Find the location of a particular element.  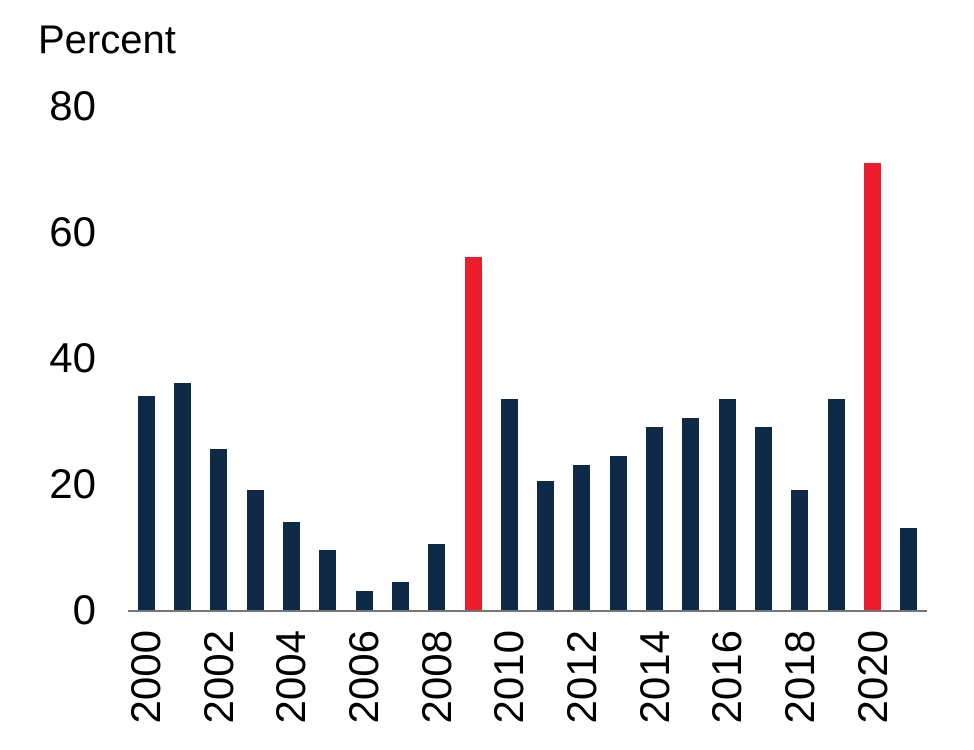

bar-2010 is located at coordinates (509, 504).